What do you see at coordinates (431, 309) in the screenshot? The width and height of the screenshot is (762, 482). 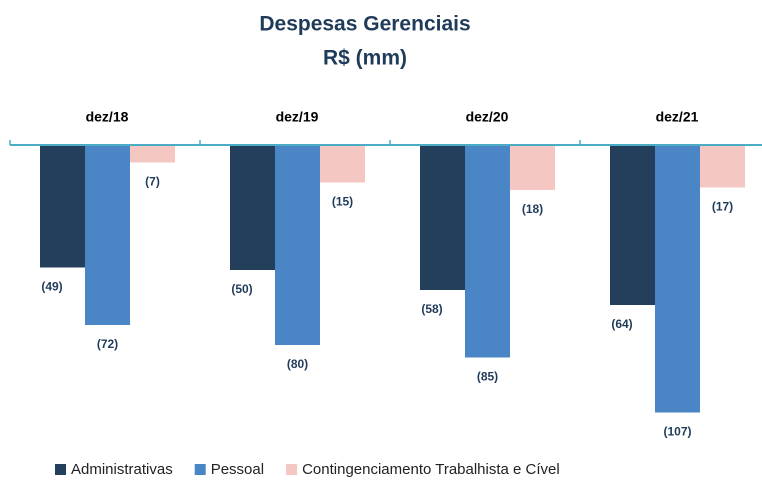 I see `data-label: (58)` at bounding box center [431, 309].